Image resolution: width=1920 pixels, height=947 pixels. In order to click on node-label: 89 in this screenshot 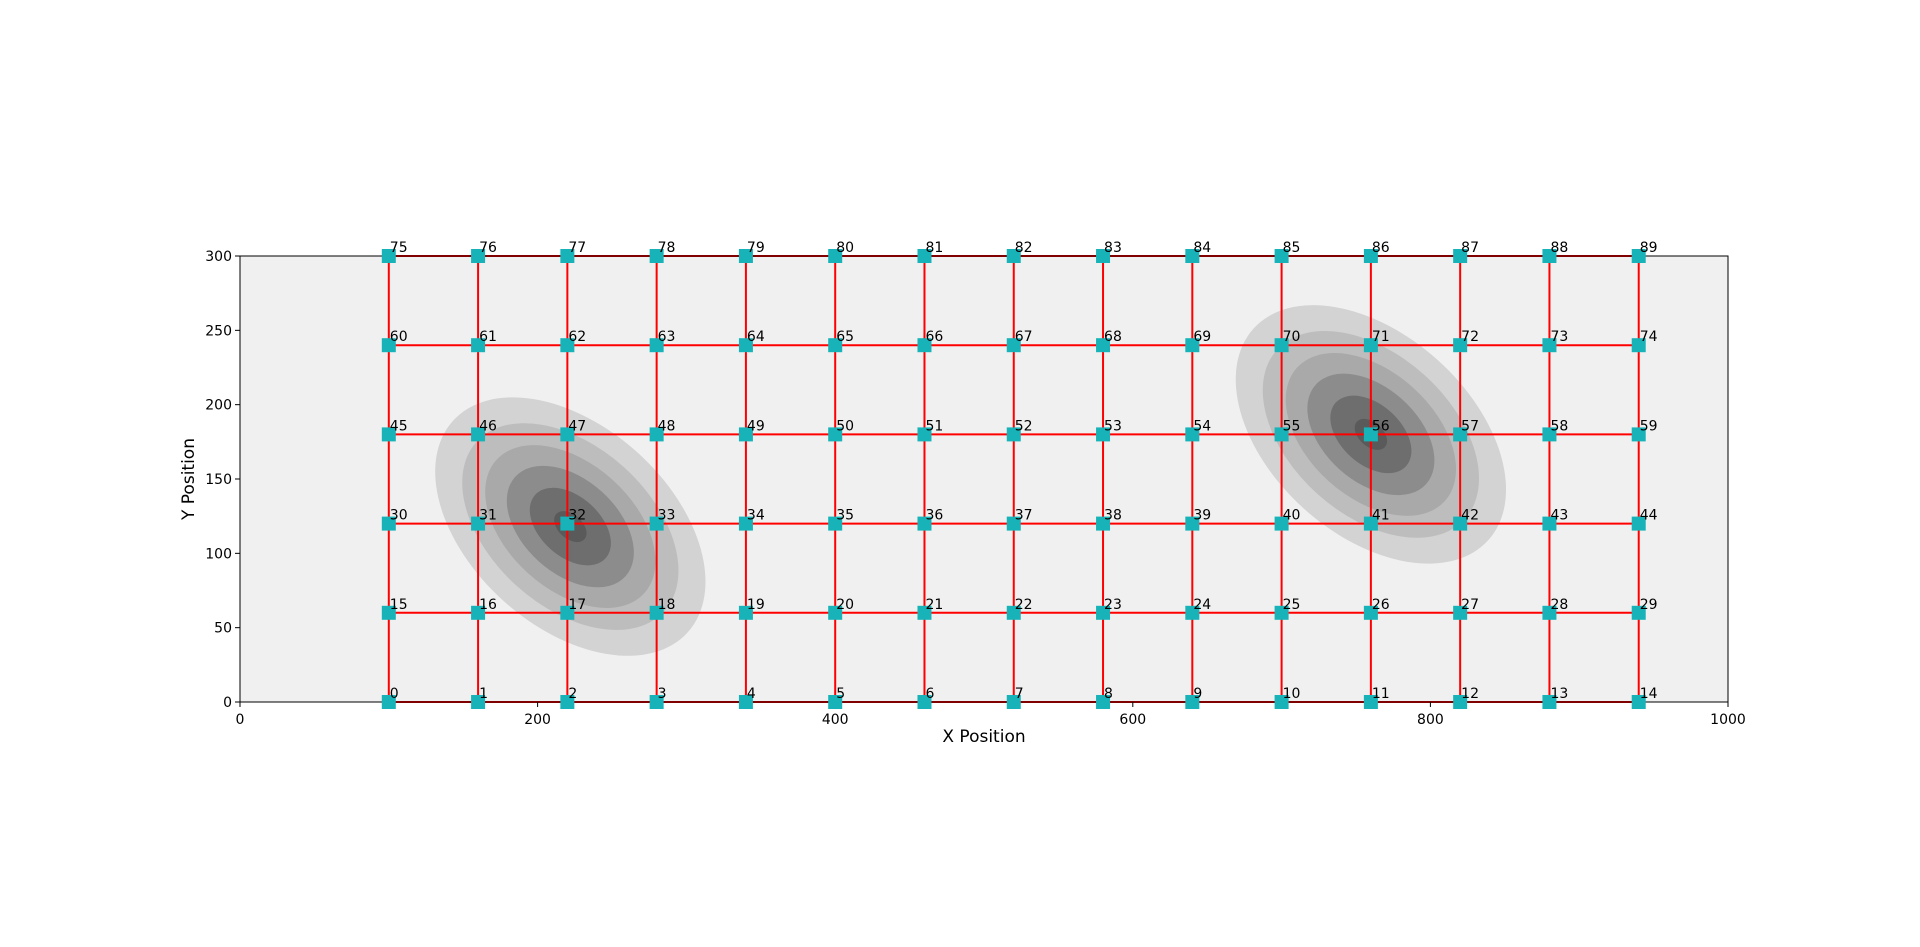, I will do `click(1649, 248)`.